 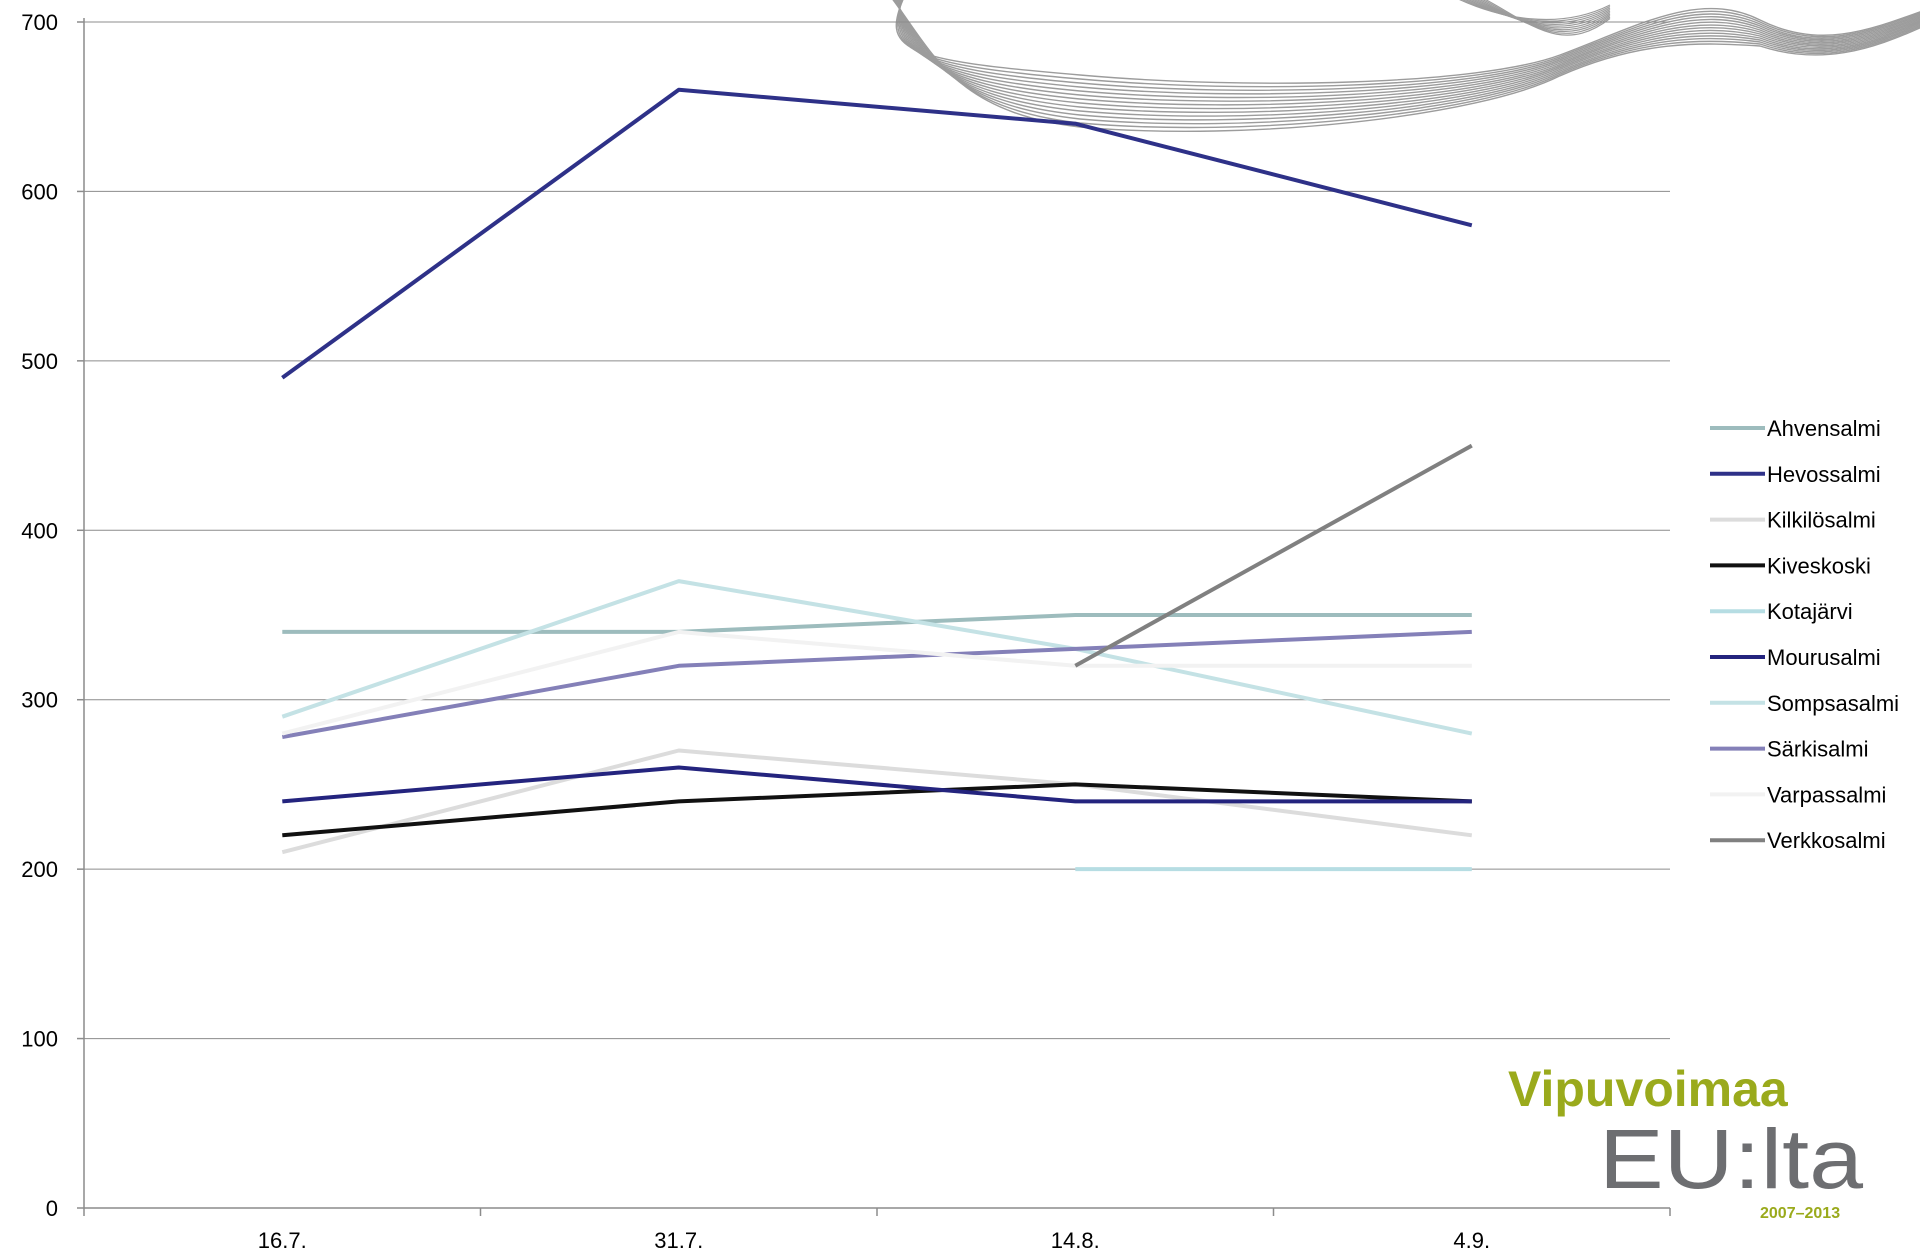 I want to click on legend-label-kiveskoski: Kiveskoski, so click(x=1819, y=565).